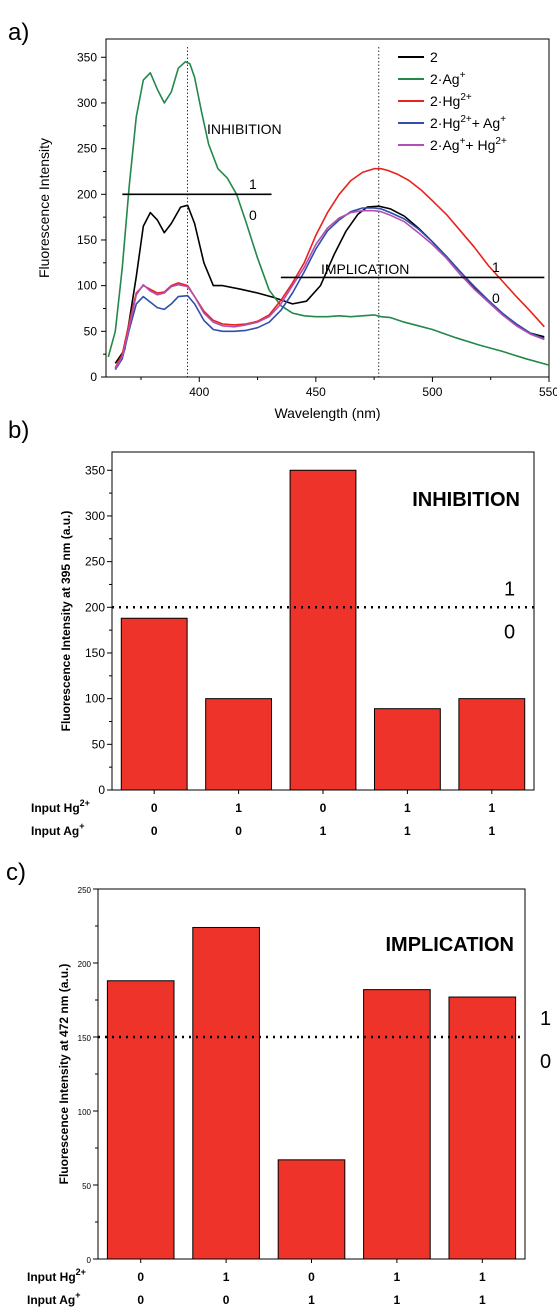 Image resolution: width=557 pixels, height=1309 pixels. What do you see at coordinates (316, 392) in the screenshot?
I see `x-tick-label: 450` at bounding box center [316, 392].